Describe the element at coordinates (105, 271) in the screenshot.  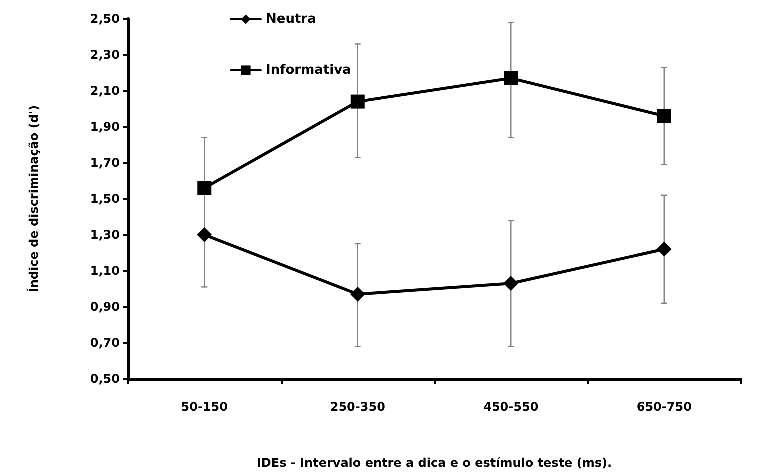
I see `y-tick-label: 1,10` at that location.